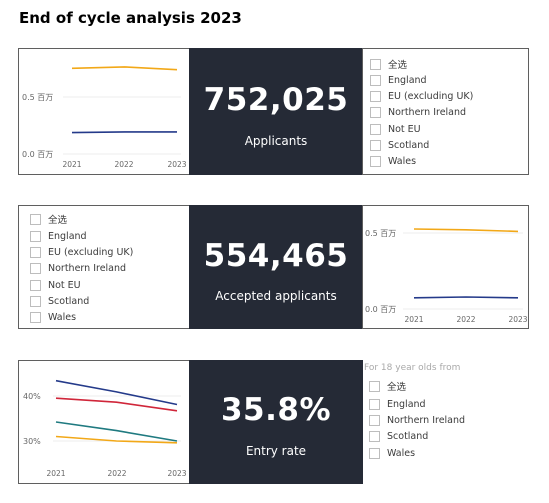  I want to click on y-tick-label: 40%, so click(32, 396).